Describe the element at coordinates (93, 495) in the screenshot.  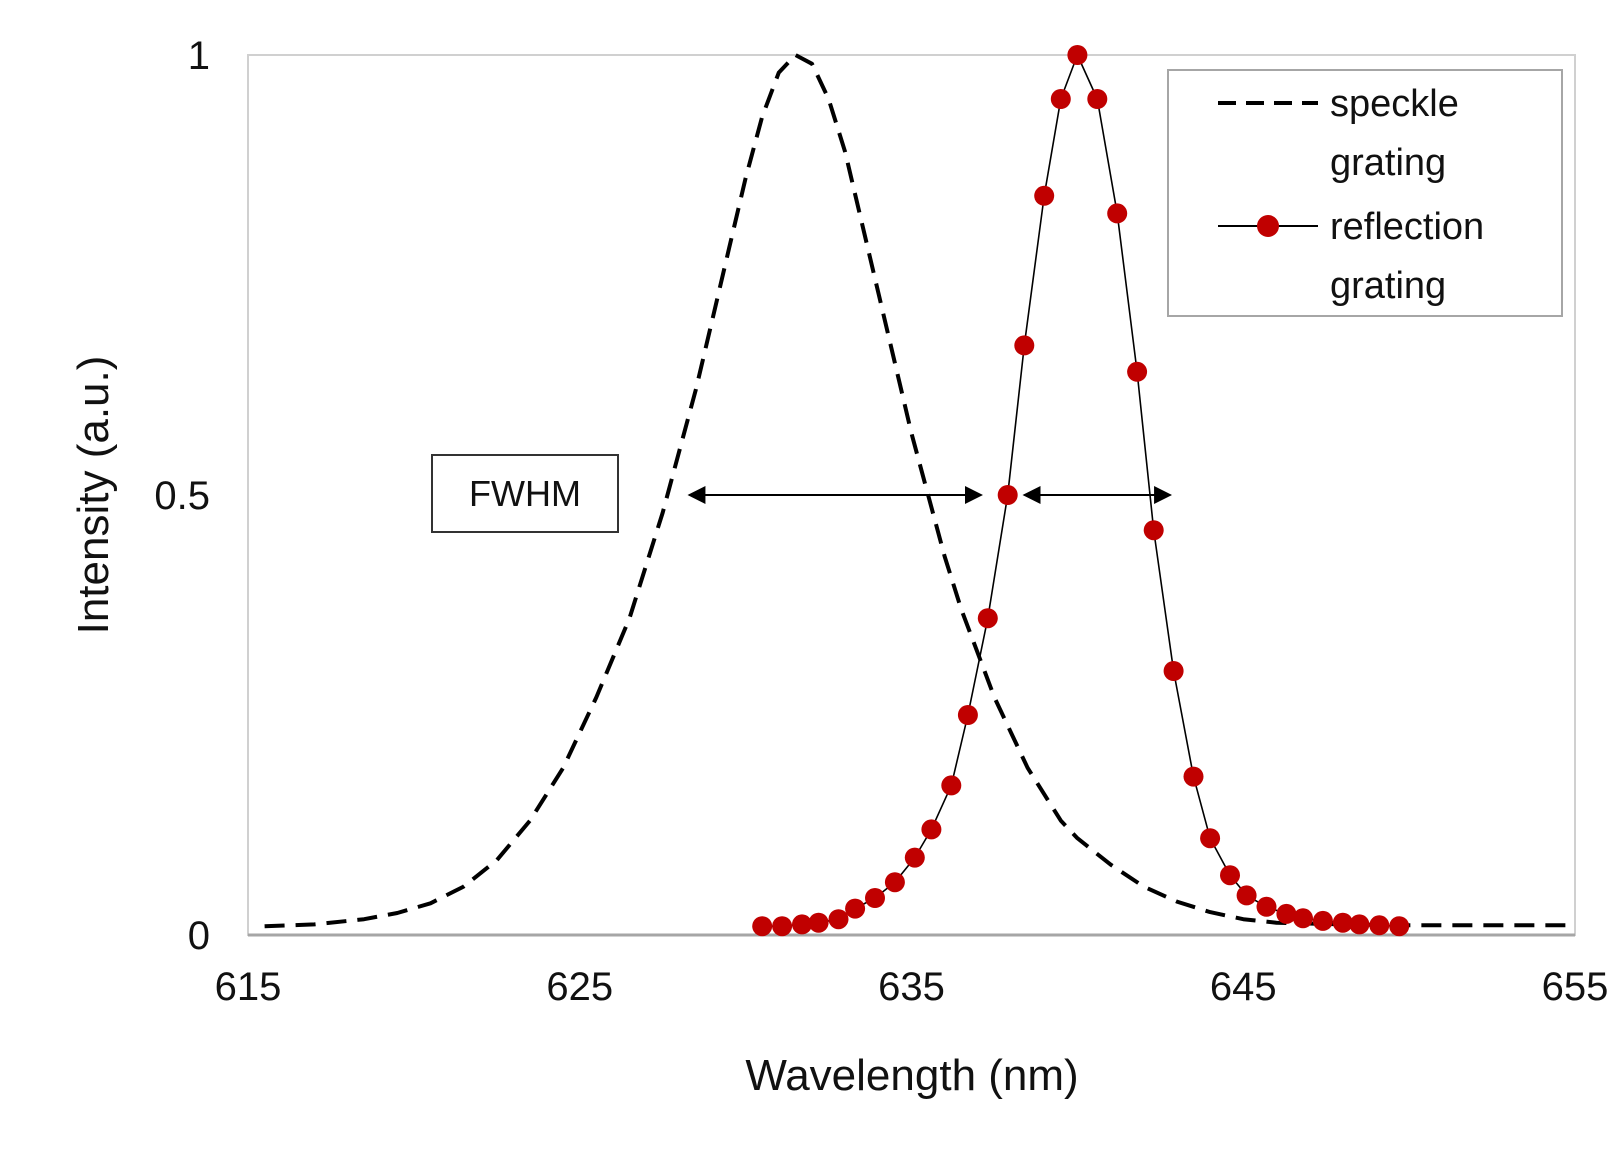
I see `y-axis-title: Intensity (a.u.)` at that location.